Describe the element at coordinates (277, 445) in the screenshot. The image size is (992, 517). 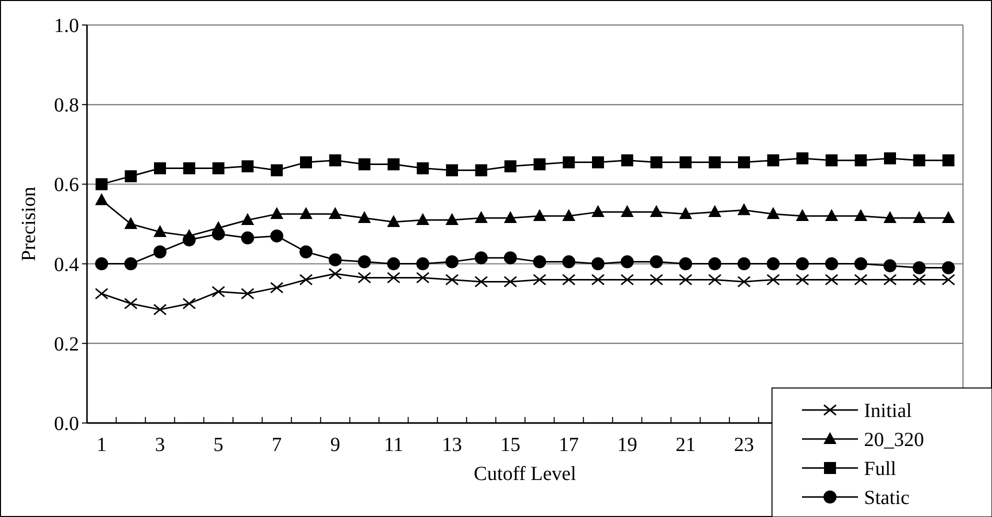
I see `x-tick-label: 7` at that location.